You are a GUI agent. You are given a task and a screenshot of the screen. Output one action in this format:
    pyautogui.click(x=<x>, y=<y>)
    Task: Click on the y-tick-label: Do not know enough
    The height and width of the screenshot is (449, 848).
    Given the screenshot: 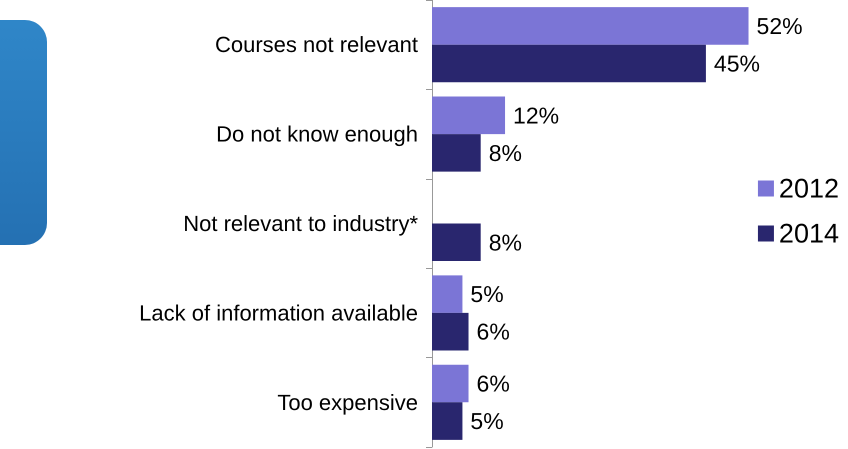 What is the action you would take?
    pyautogui.click(x=317, y=134)
    